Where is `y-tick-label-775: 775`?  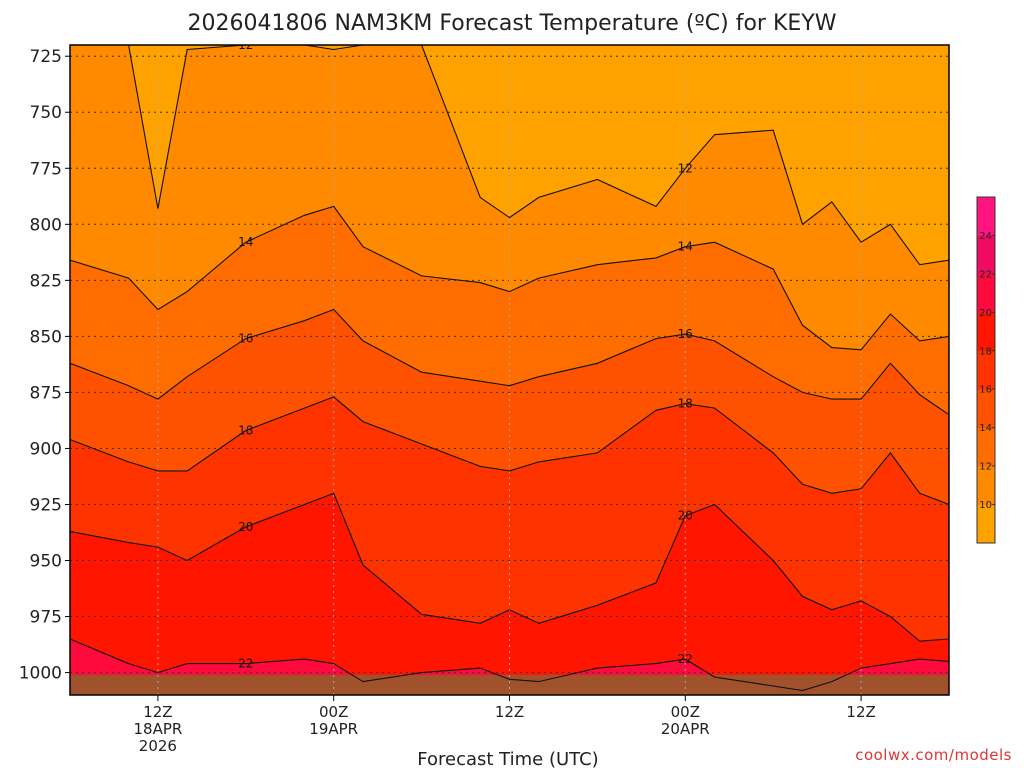
y-tick-label-775: 775 is located at coordinates (46, 169).